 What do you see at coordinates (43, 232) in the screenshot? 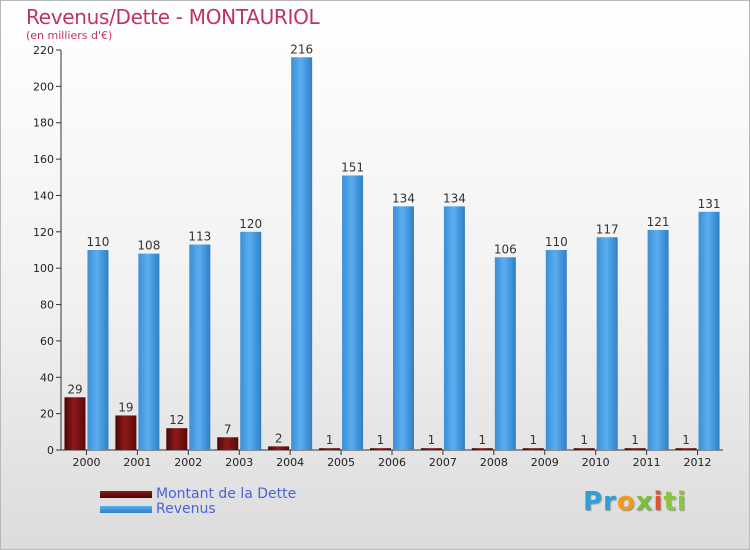
I see `y-tick-label: 120` at bounding box center [43, 232].